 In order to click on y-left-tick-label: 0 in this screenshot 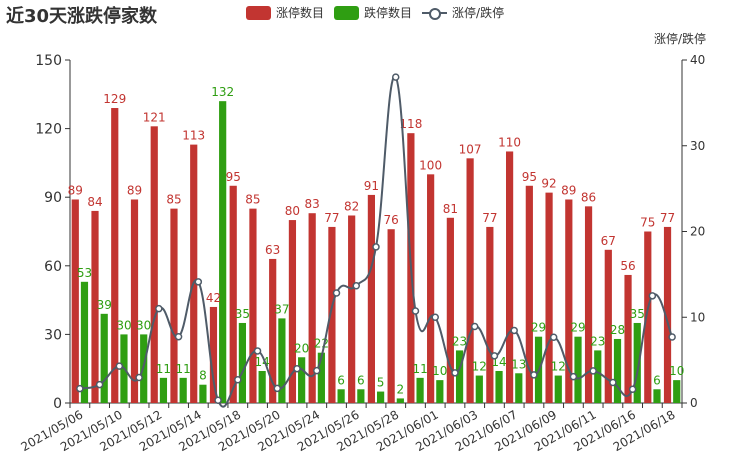, I will do `click(57, 404)`.